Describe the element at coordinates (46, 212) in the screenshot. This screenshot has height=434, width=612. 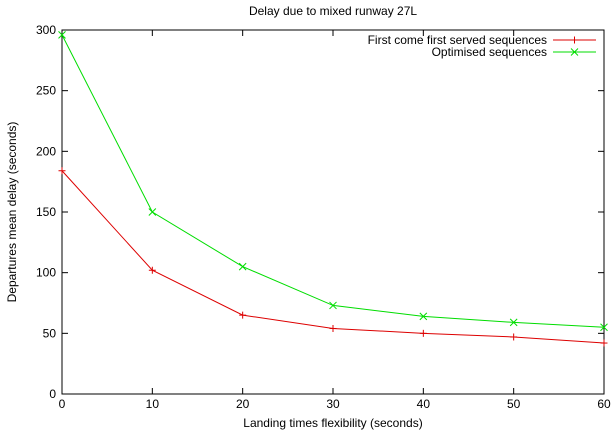
I see `y-tick-label: 150` at that location.